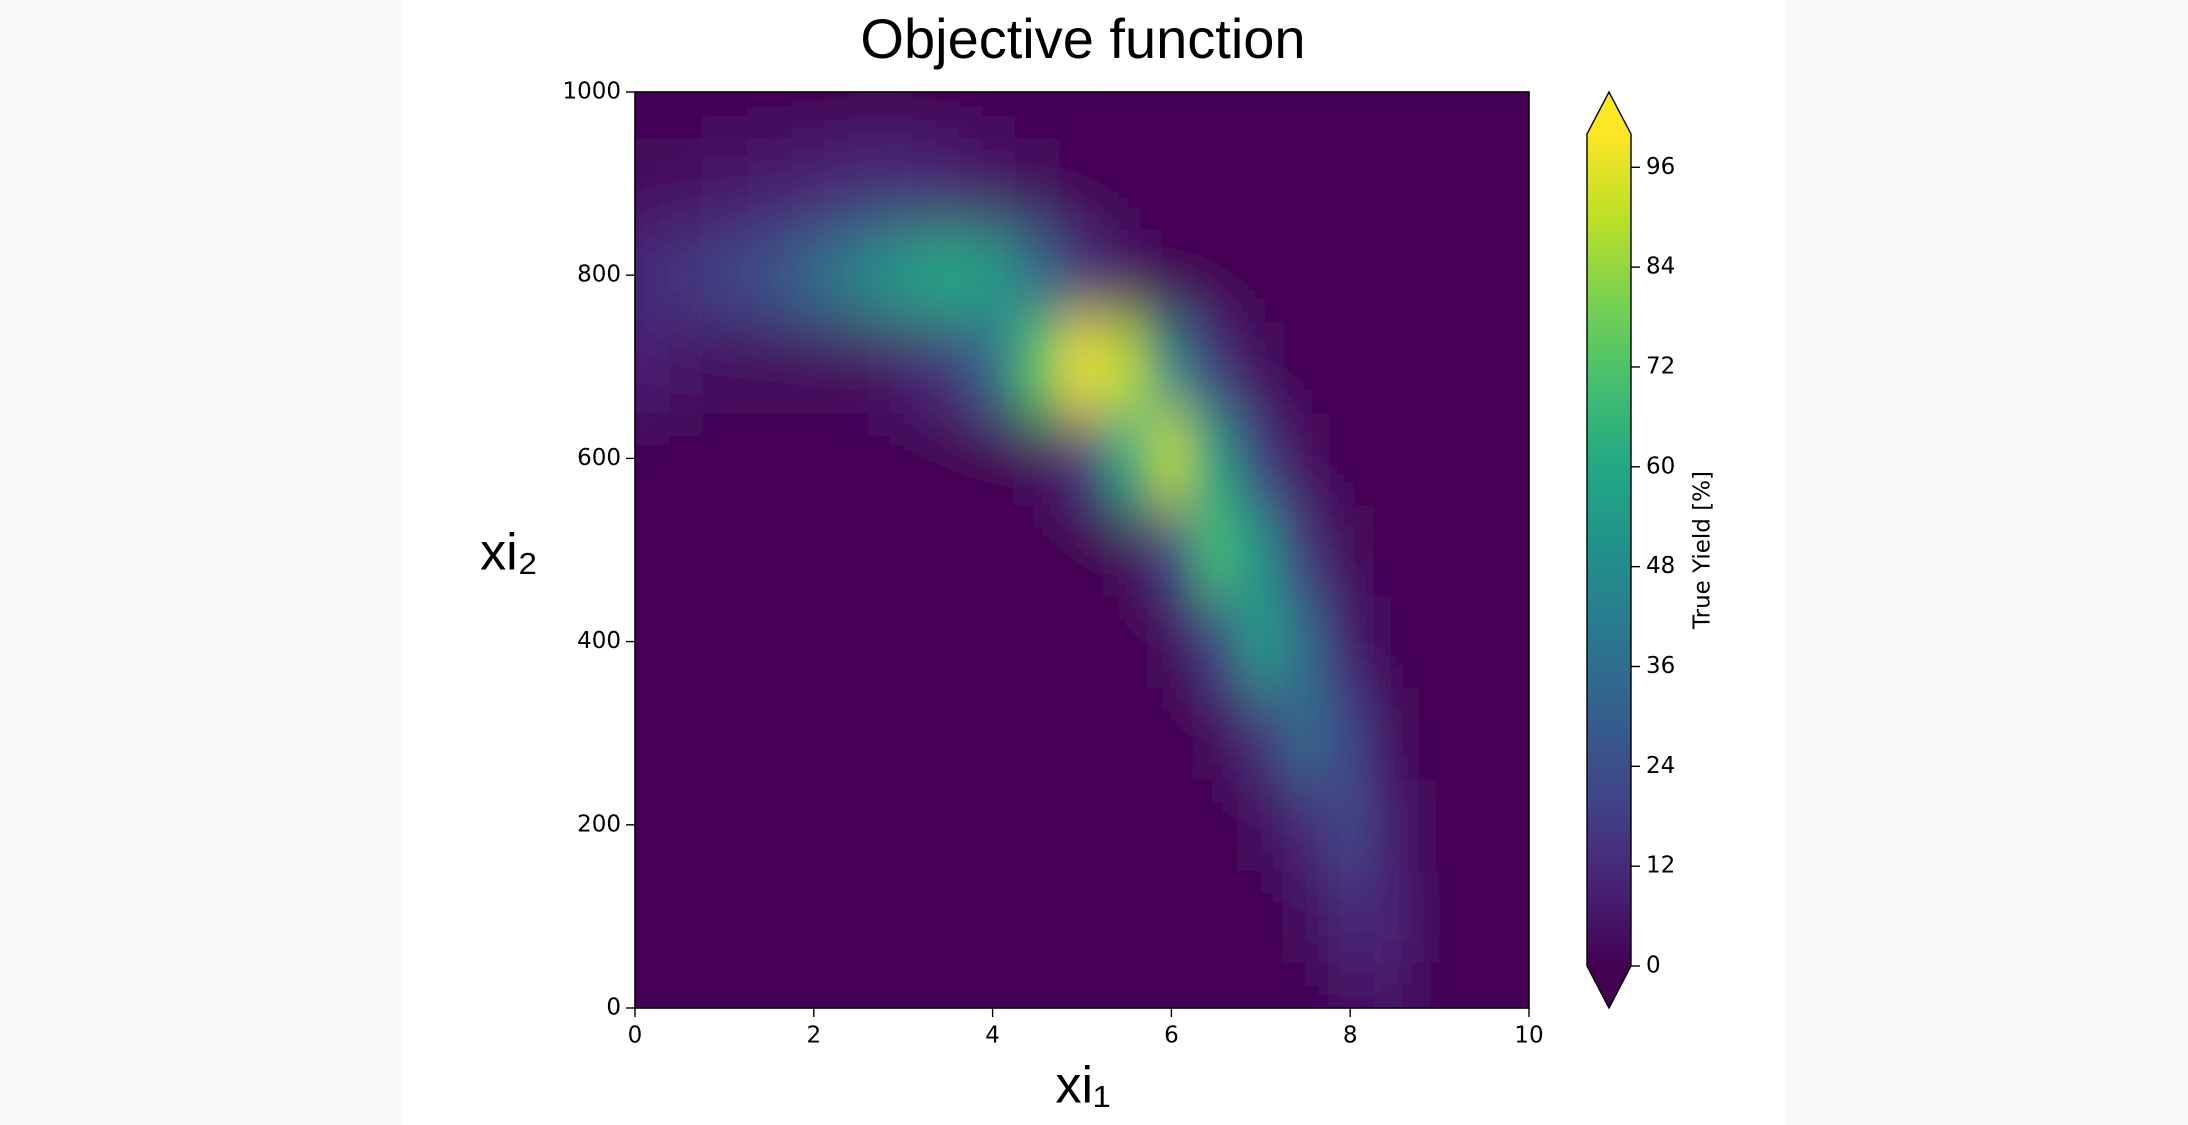 The width and height of the screenshot is (2188, 1125). Describe the element at coordinates (1082, 1086) in the screenshot. I see `x-axis-label: xi₁` at that location.